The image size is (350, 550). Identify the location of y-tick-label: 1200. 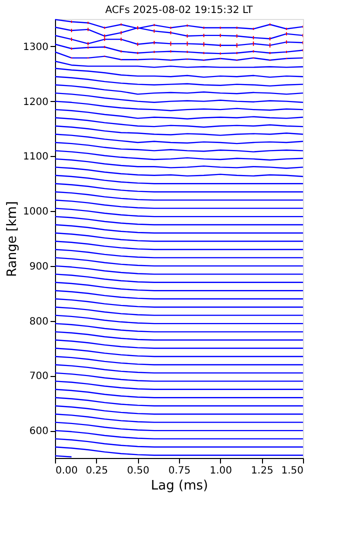
(35, 102).